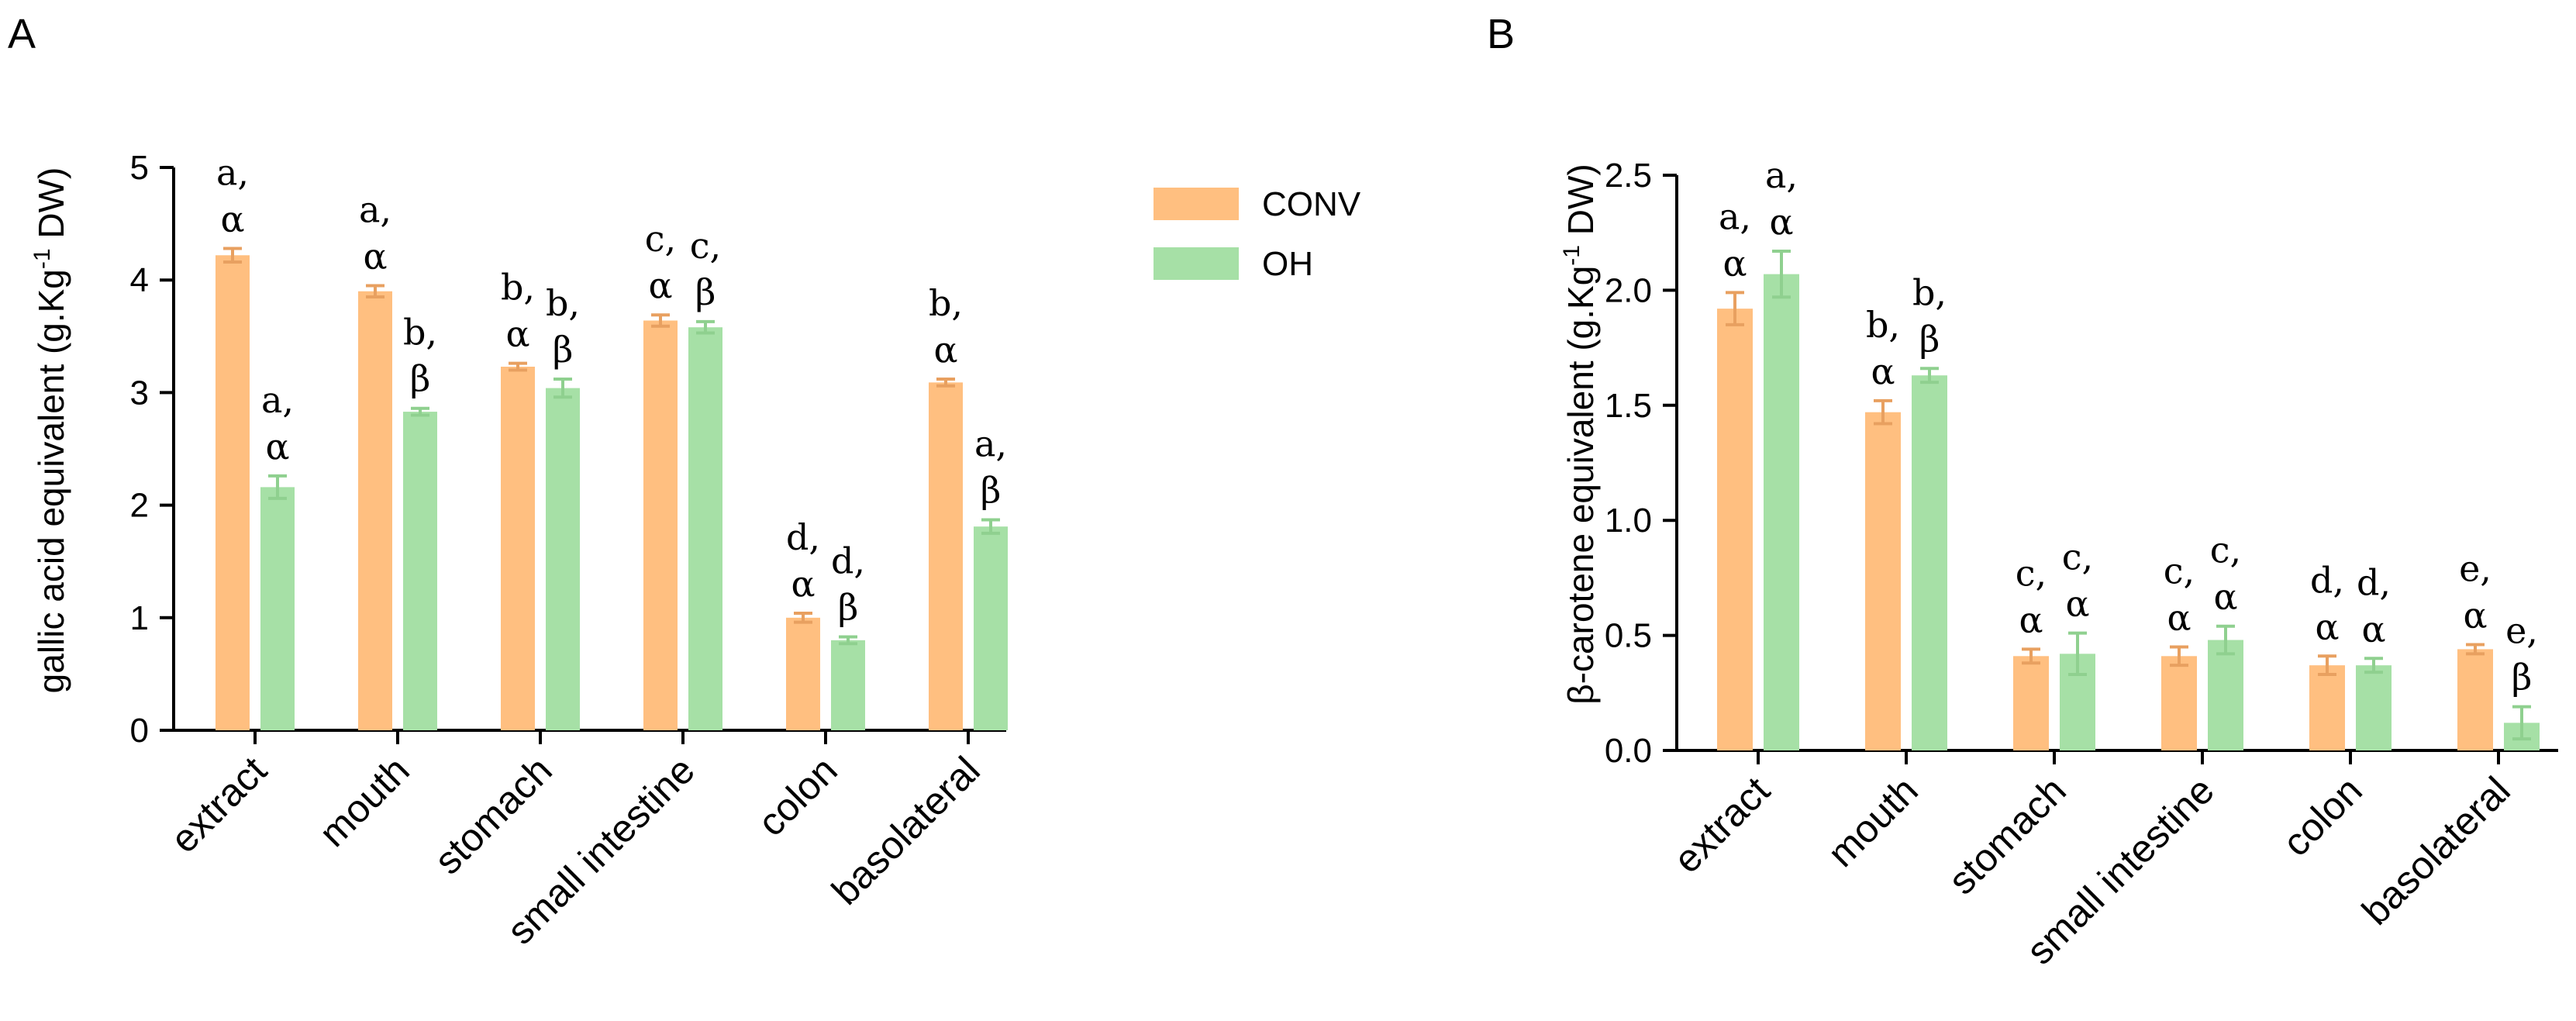 The width and height of the screenshot is (2576, 1021). What do you see at coordinates (1628, 636) in the screenshot?
I see `y-tick-label: 0.5` at bounding box center [1628, 636].